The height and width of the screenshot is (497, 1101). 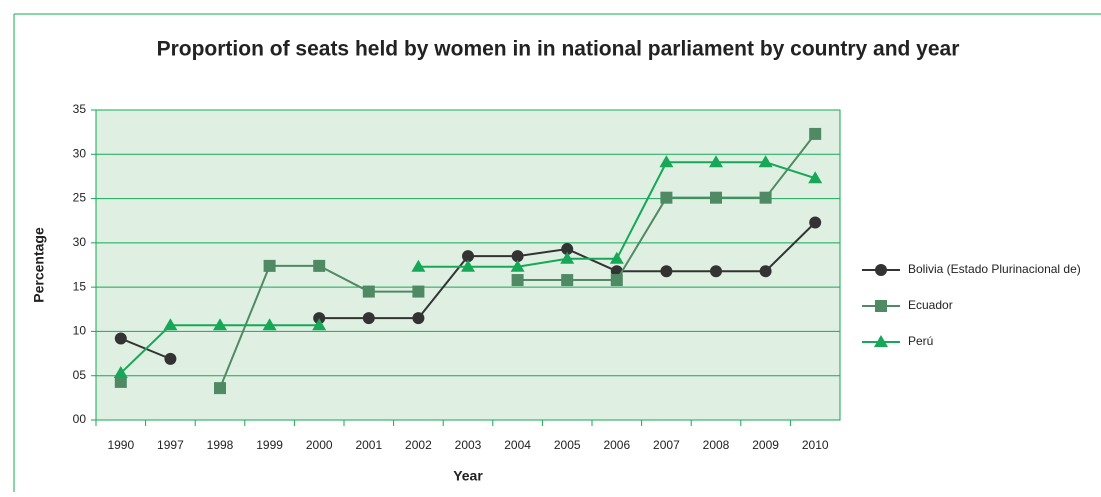 What do you see at coordinates (368, 445) in the screenshot?
I see `x-tick-label: 2001` at bounding box center [368, 445].